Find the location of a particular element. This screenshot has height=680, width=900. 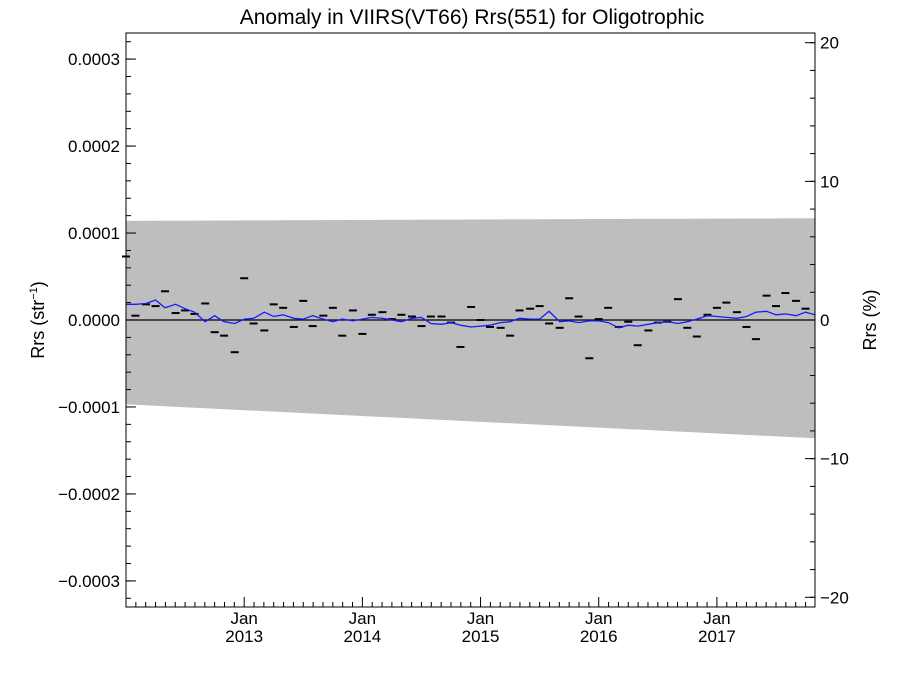

left-y-tick-label: 0.0002 is located at coordinates (94, 146).